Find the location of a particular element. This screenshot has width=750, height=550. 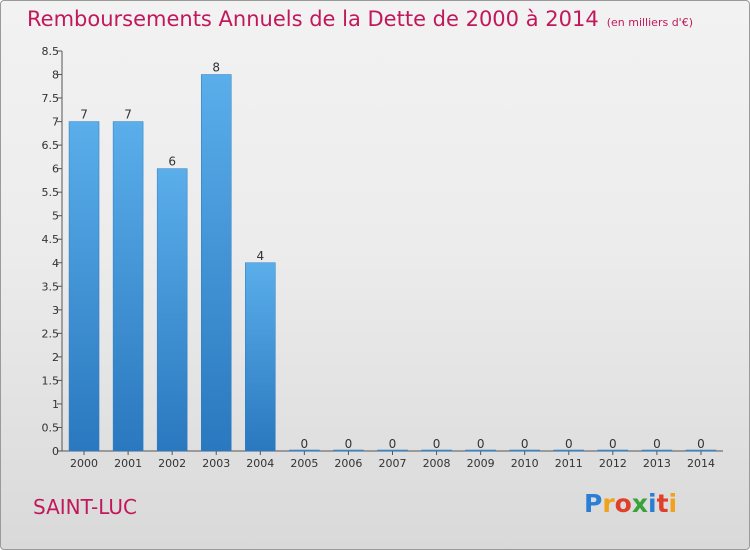

x-tick-label: 2000 is located at coordinates (84, 463).